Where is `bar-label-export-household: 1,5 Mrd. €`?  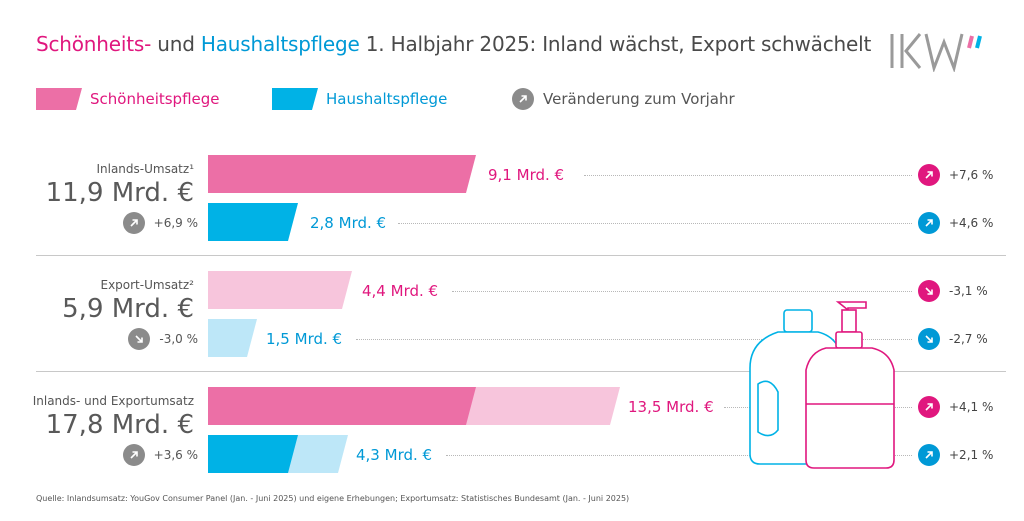
bar-label-export-household: 1,5 Mrd. € is located at coordinates (304, 339).